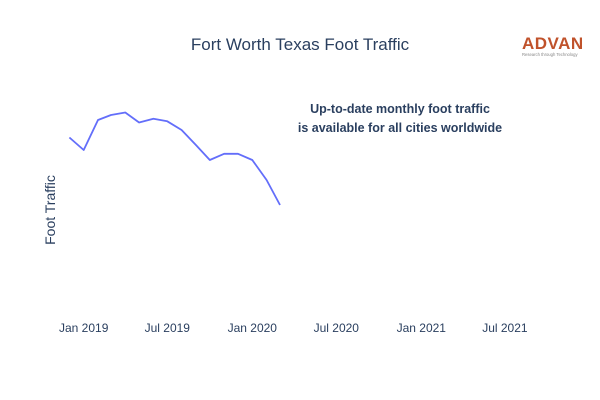  What do you see at coordinates (400, 109) in the screenshot?
I see `annotation-line-1: Up-to-date monthly foot traffic` at bounding box center [400, 109].